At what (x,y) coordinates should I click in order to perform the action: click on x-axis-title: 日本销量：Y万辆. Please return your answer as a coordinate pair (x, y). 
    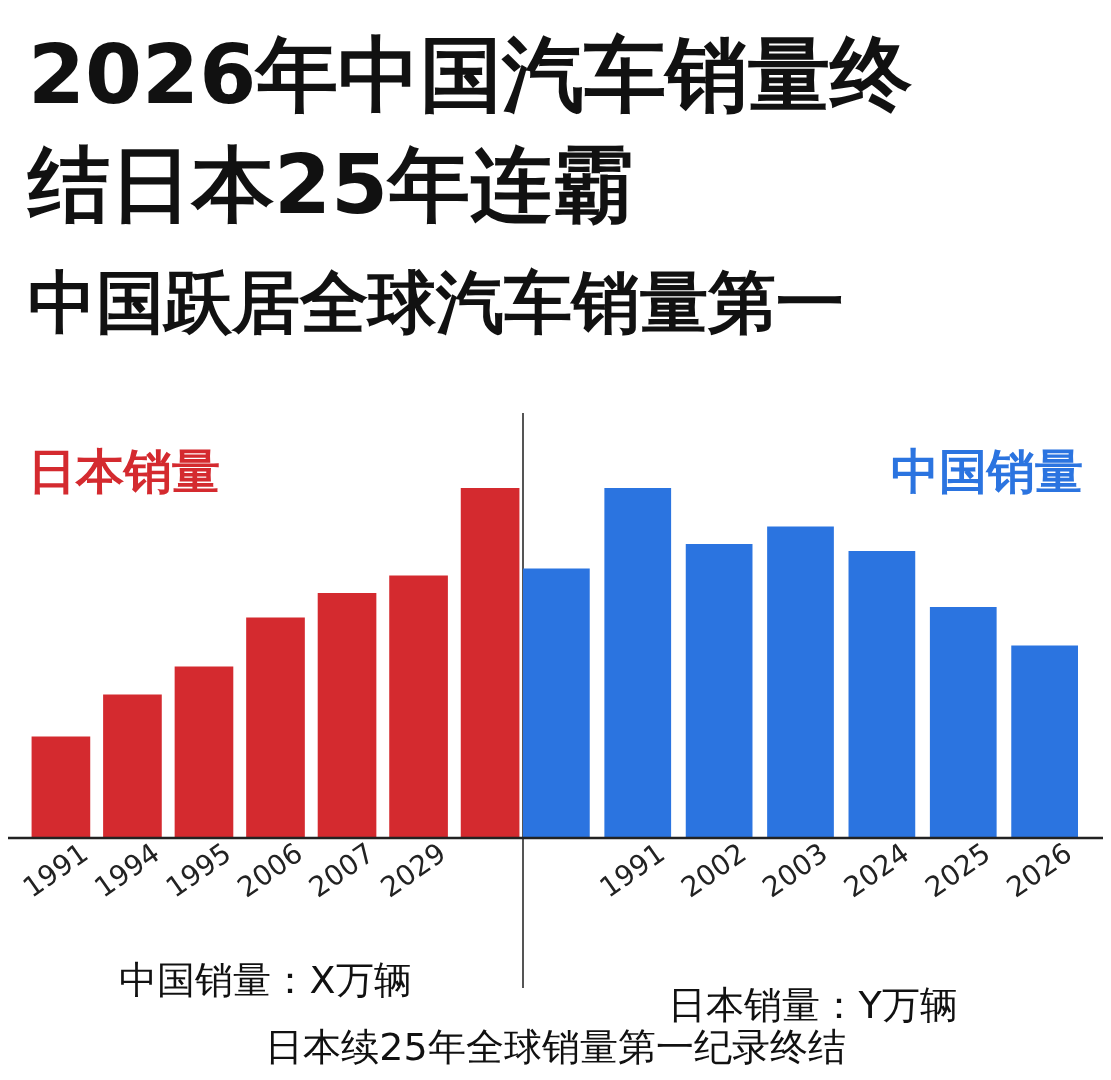
    Looking at the image, I should click on (813, 1005).